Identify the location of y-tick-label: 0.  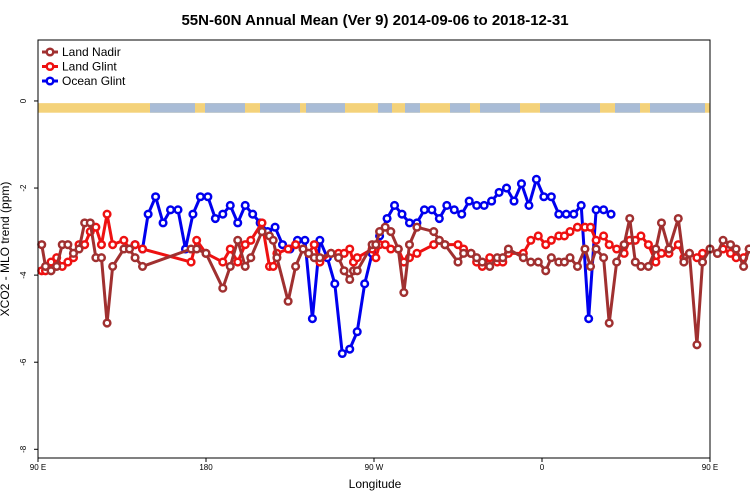
(23, 100).